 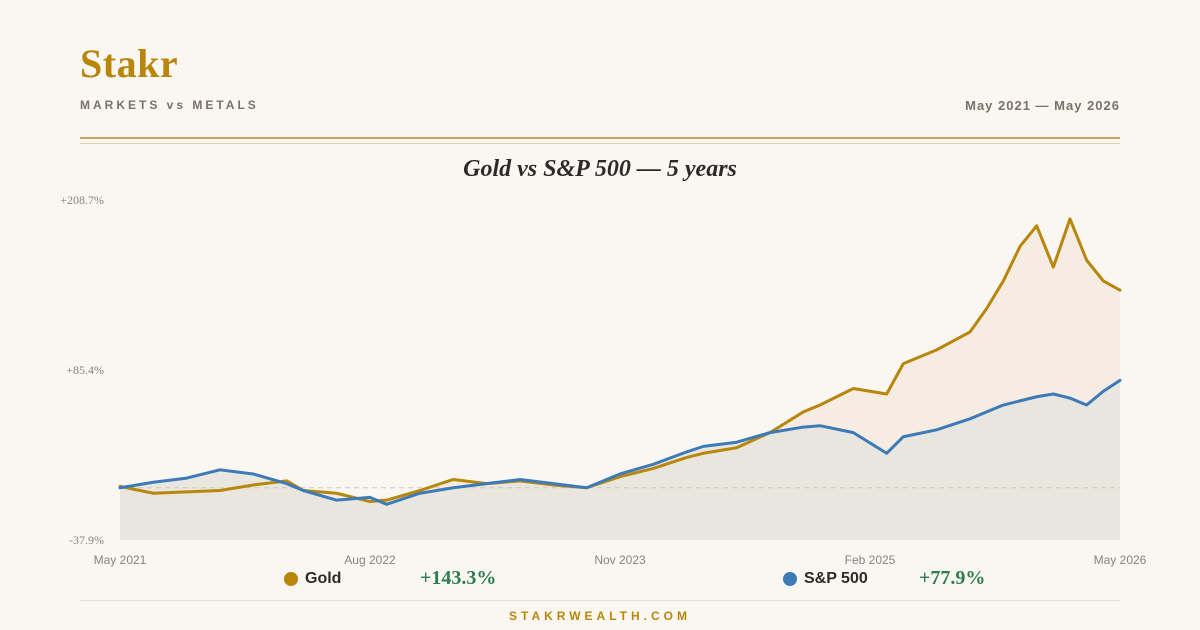 I want to click on legend-dot-sp500, so click(x=790, y=579).